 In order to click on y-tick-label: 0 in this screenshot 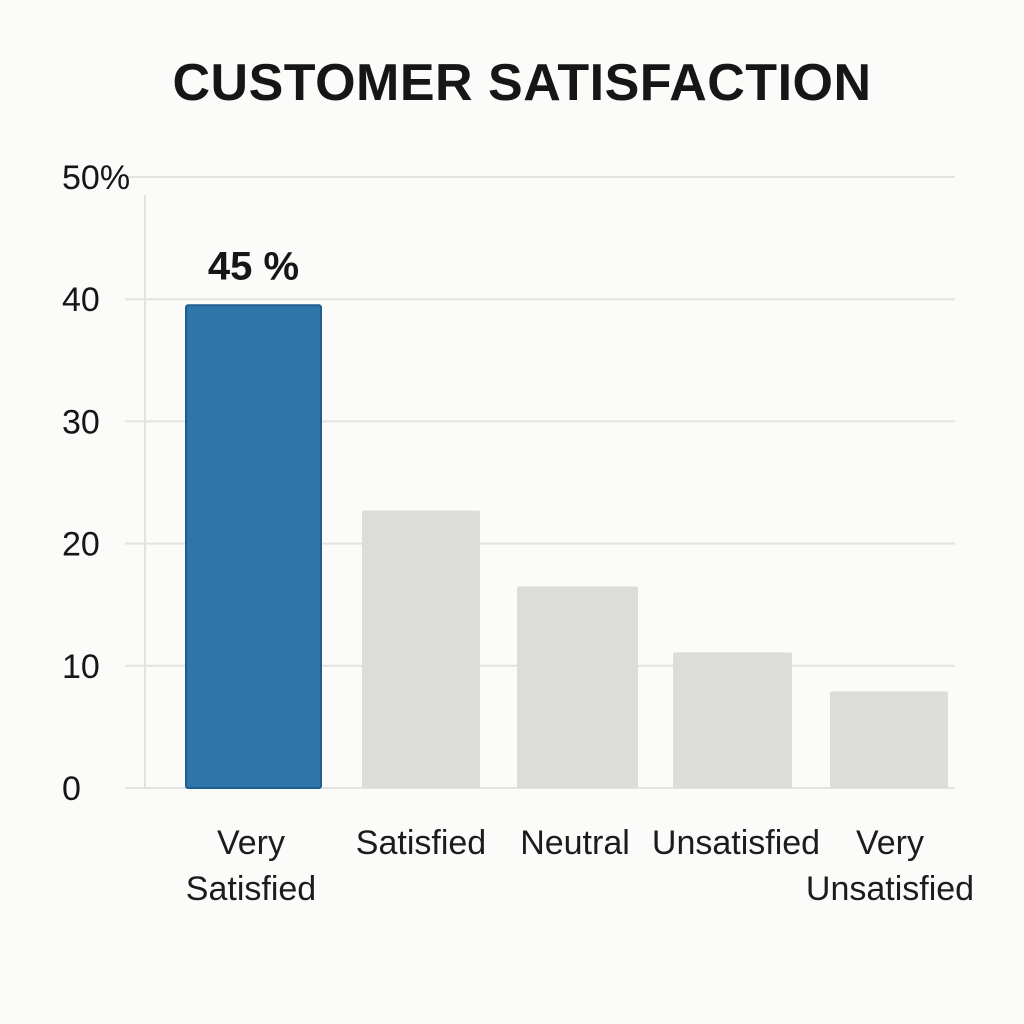, I will do `click(71, 789)`.